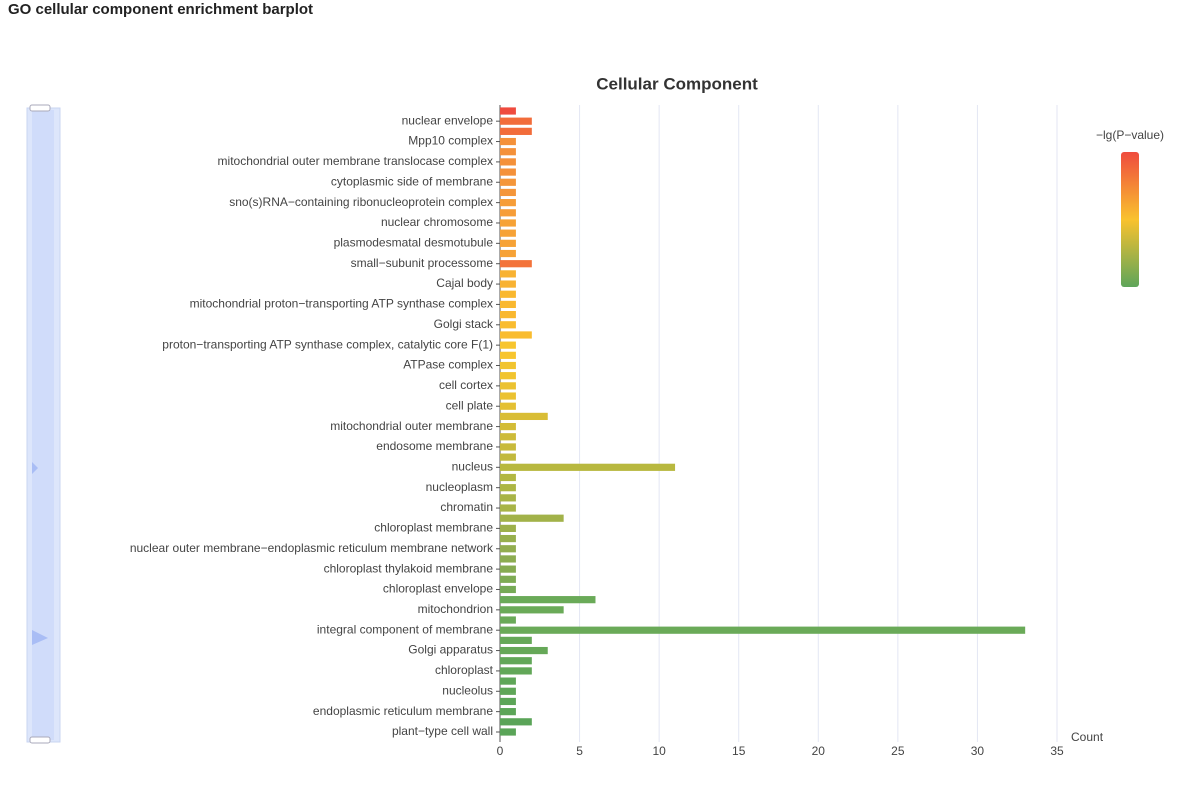 The height and width of the screenshot is (790, 1200). Describe the element at coordinates (450, 650) in the screenshot. I see `y-tick-label: Golgi apparatus` at that location.